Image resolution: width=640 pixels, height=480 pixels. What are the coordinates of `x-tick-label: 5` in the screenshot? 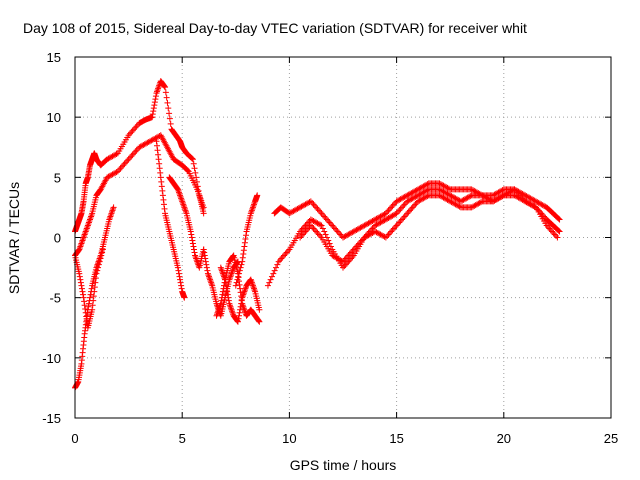 It's located at (182, 438).